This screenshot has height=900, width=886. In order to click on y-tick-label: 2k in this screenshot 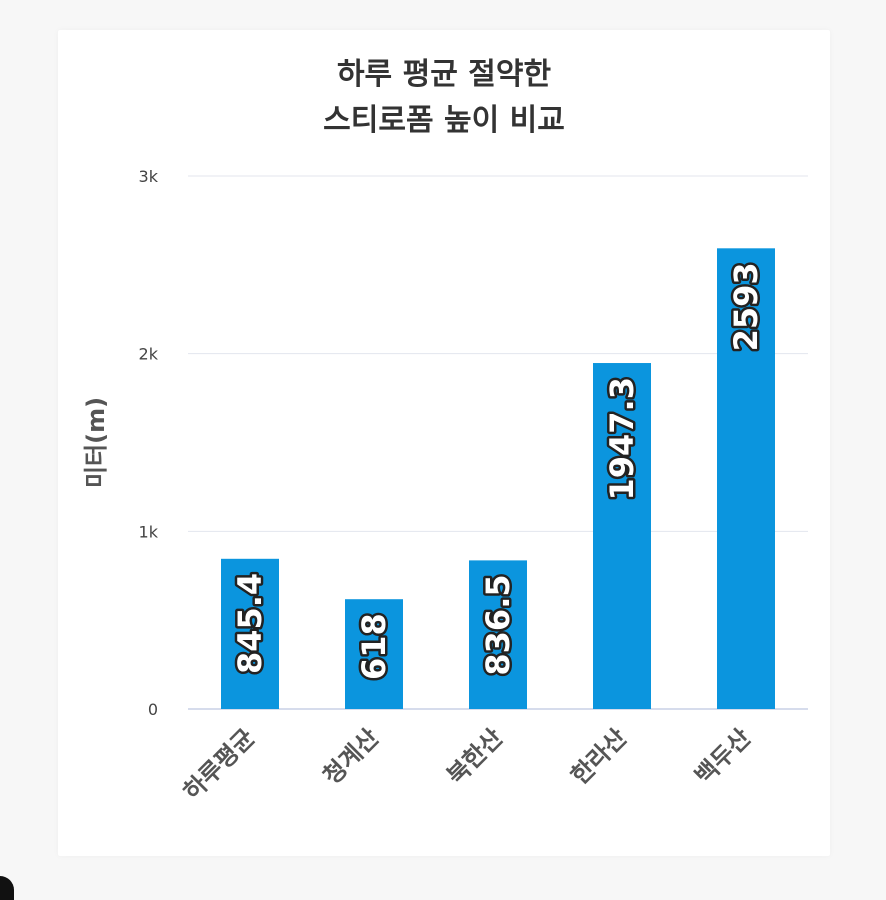, I will do `click(149, 354)`.